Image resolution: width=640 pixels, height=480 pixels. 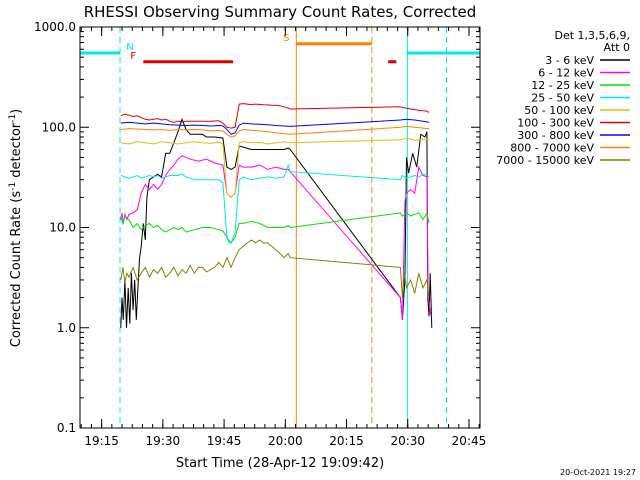 What do you see at coordinates (469, 441) in the screenshot?
I see `x-tick-label: 20:45` at bounding box center [469, 441].